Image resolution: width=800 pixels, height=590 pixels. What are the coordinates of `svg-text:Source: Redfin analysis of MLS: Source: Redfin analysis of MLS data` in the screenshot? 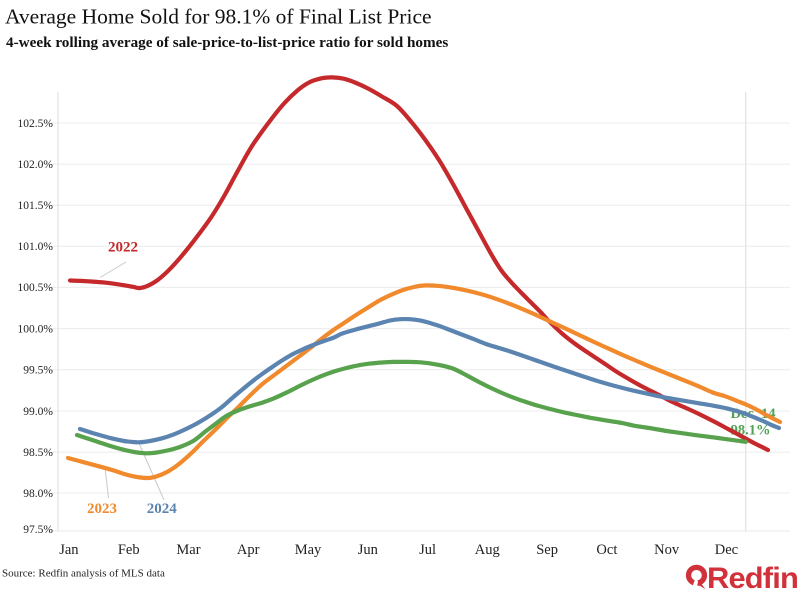 It's located at (83, 574).